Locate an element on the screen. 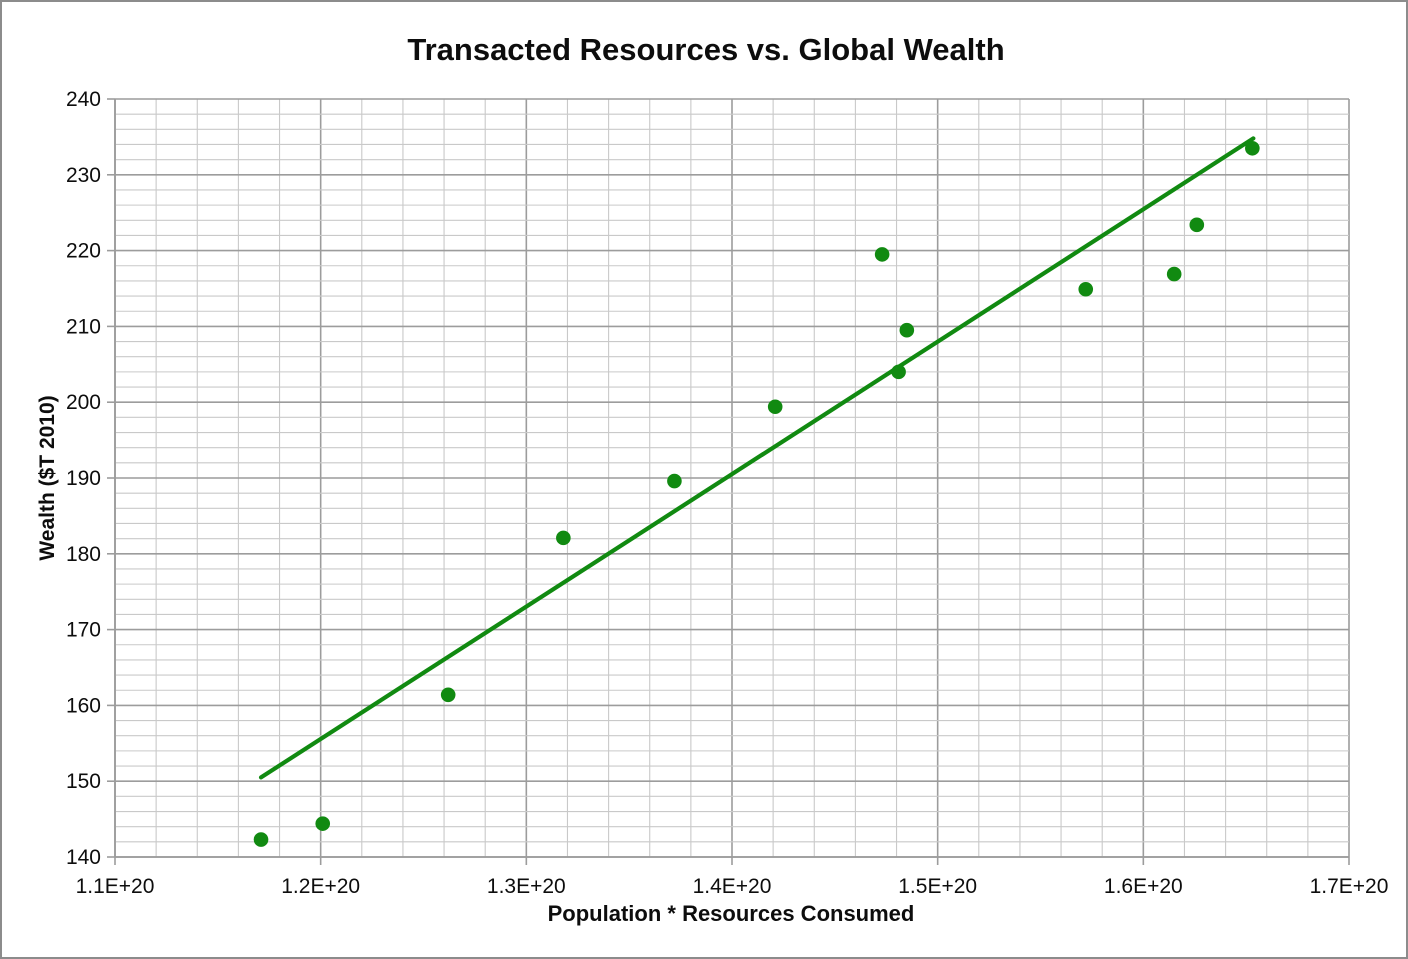 This screenshot has width=1408, height=959. y-tick-label: 210 is located at coordinates (83, 326).